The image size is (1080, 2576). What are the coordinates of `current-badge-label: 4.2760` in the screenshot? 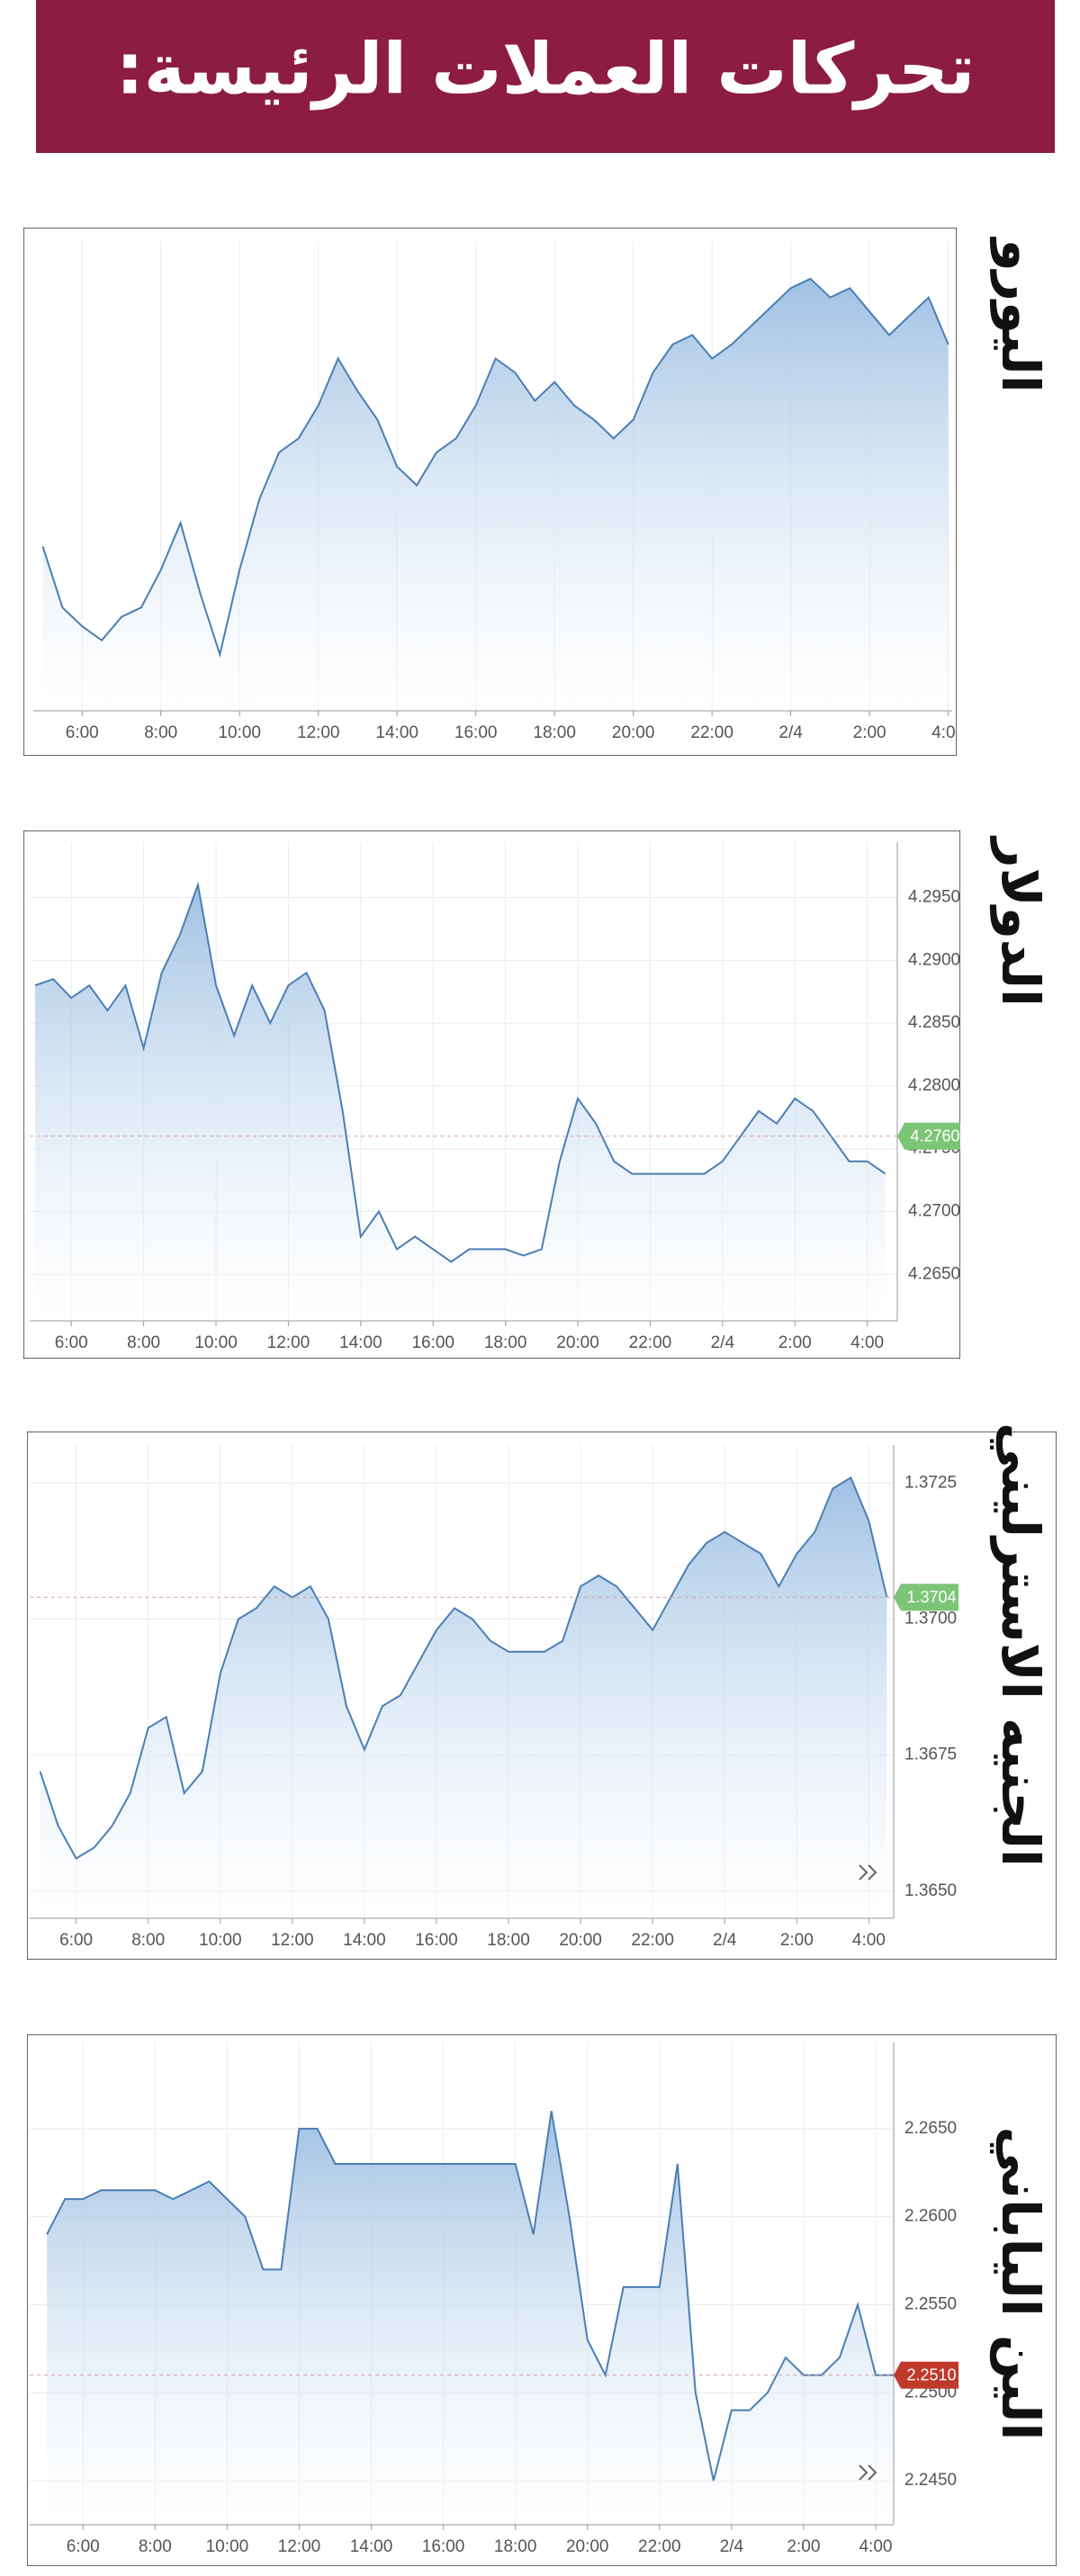 It's located at (935, 1135).